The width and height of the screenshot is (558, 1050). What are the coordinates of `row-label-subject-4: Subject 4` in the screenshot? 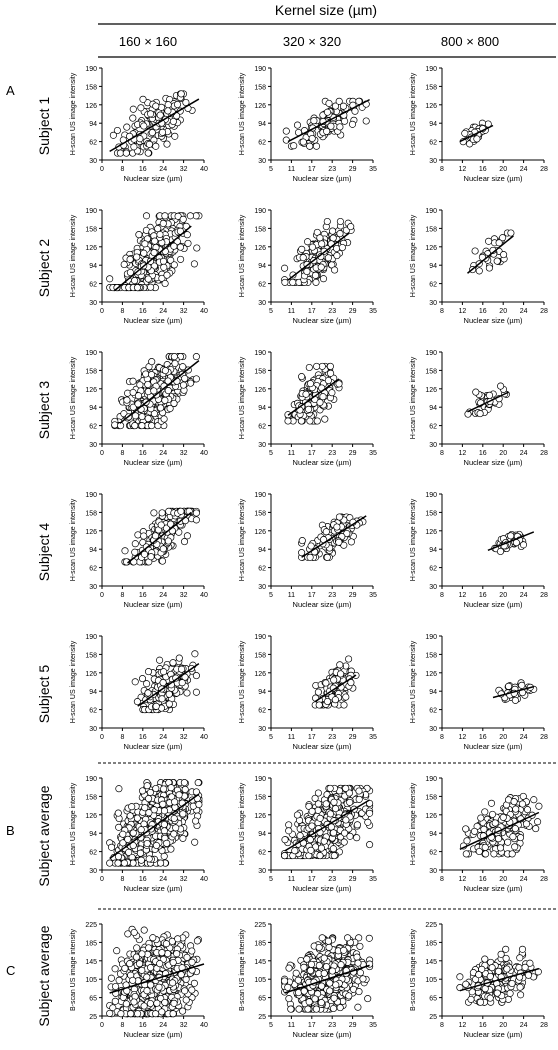 It's located at (44, 552).